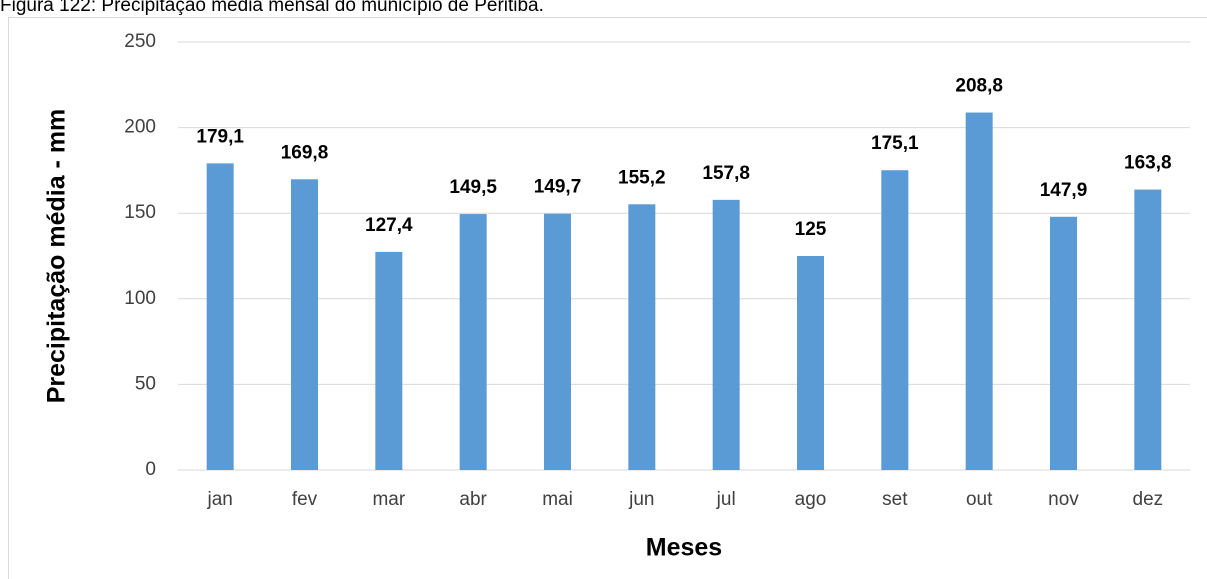  What do you see at coordinates (150, 469) in the screenshot?
I see `y-tick-label: 0` at bounding box center [150, 469].